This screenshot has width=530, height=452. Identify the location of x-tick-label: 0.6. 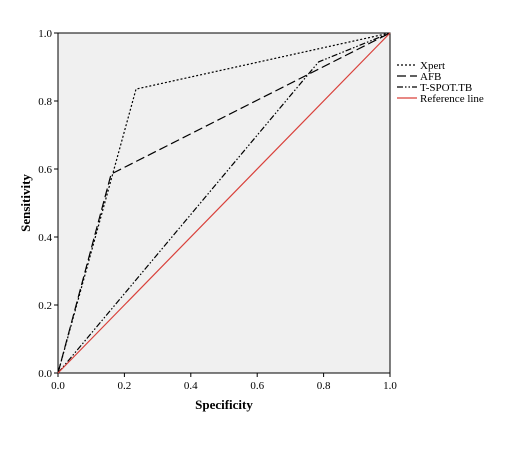
(257, 386).